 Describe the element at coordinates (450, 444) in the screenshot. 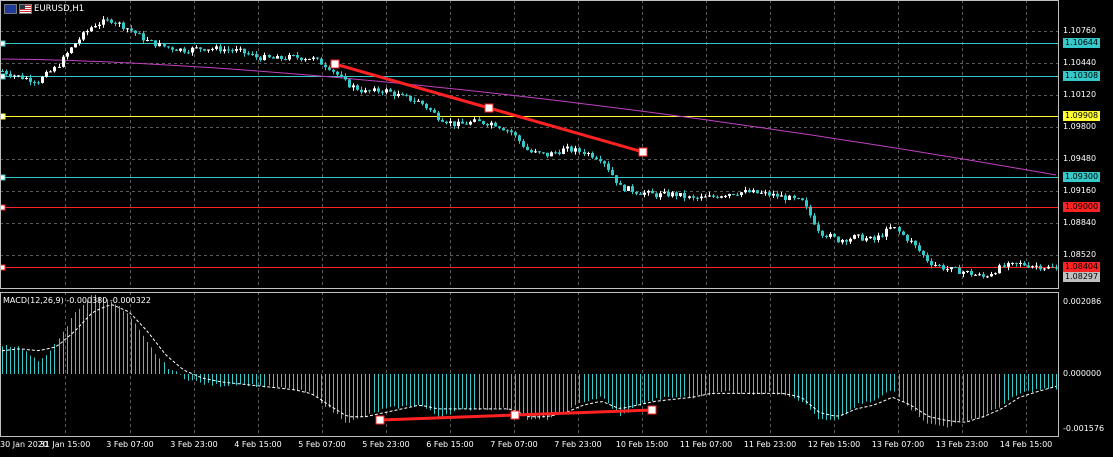

I see `time-tick-label: 6 Feb 15:00` at that location.